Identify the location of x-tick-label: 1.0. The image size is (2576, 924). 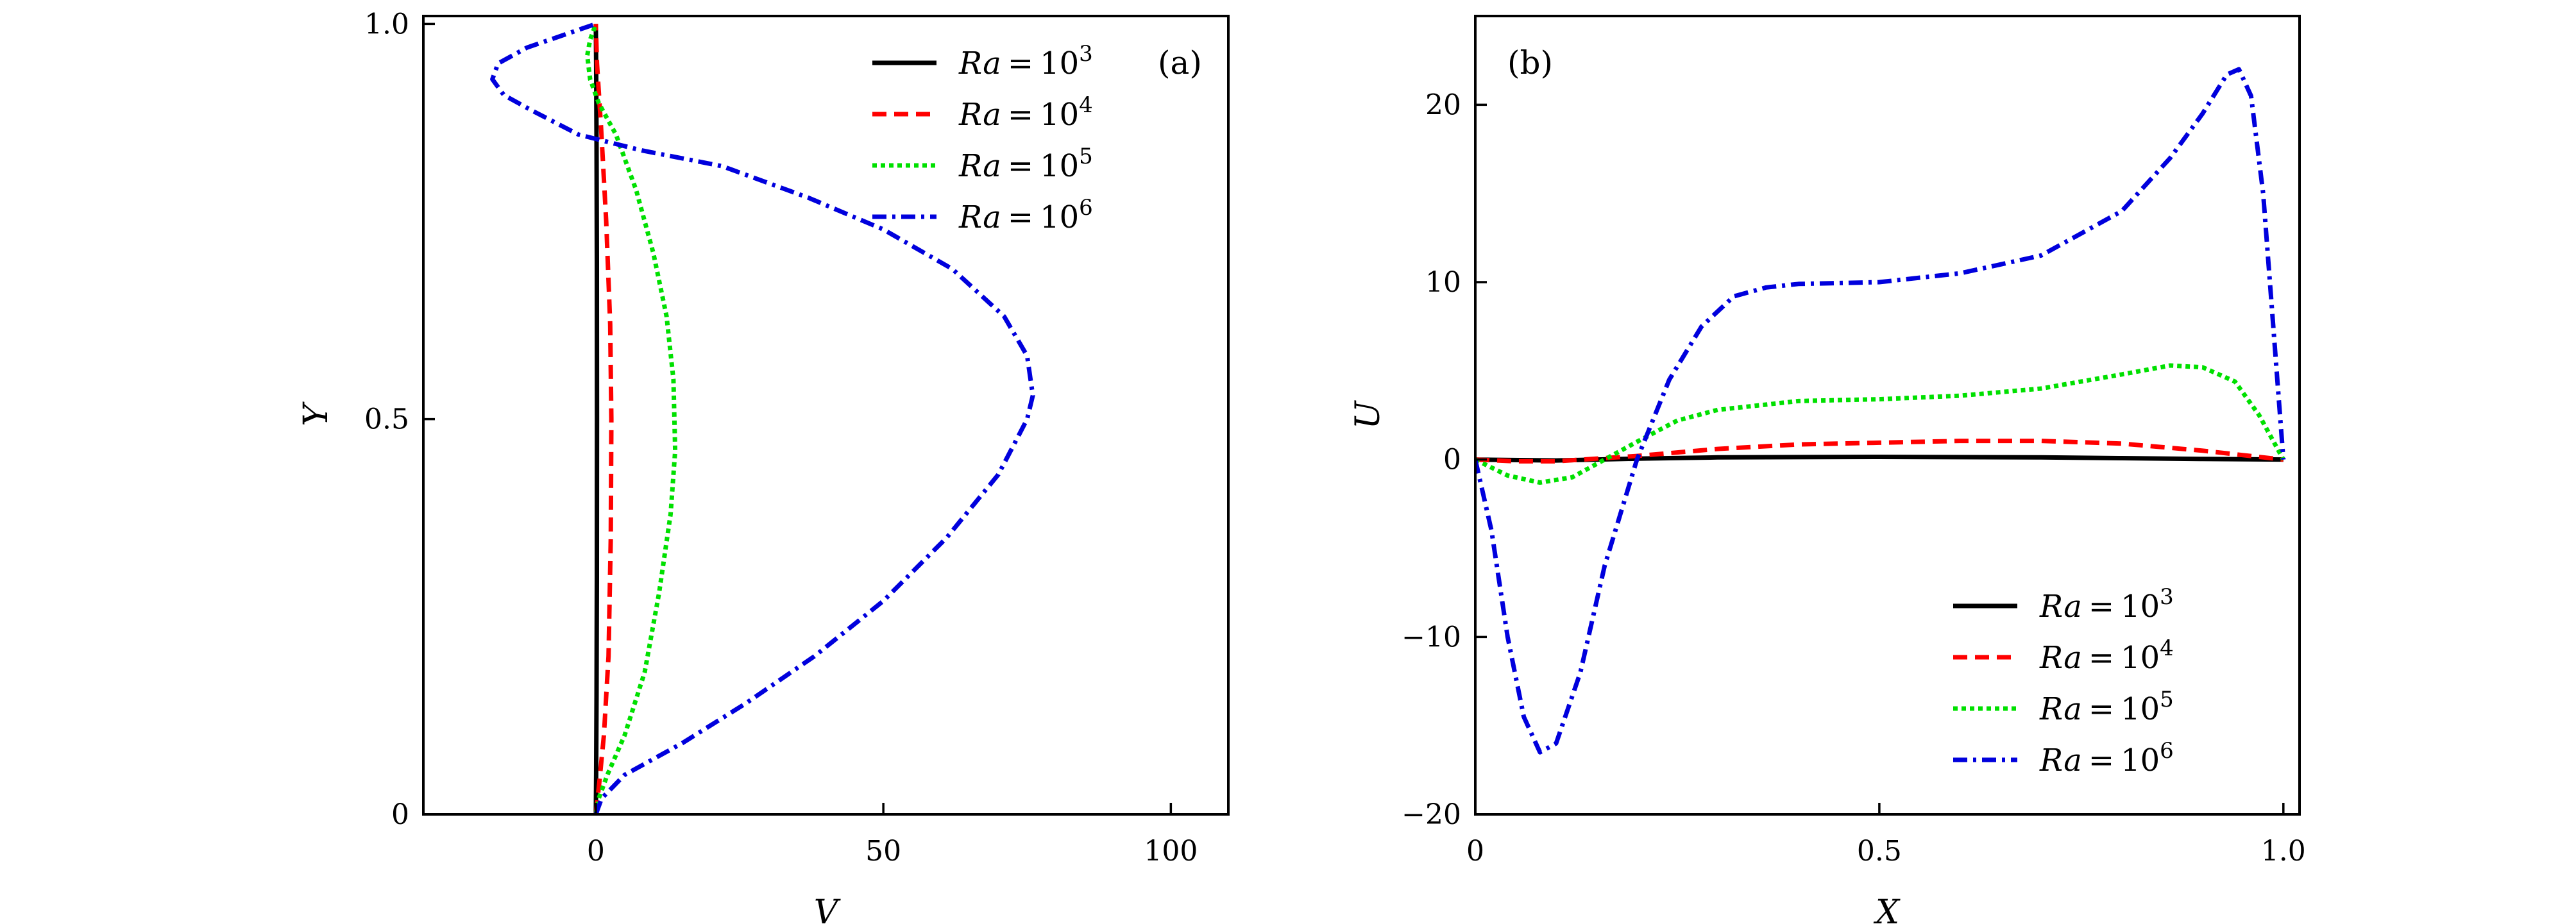
(2283, 851).